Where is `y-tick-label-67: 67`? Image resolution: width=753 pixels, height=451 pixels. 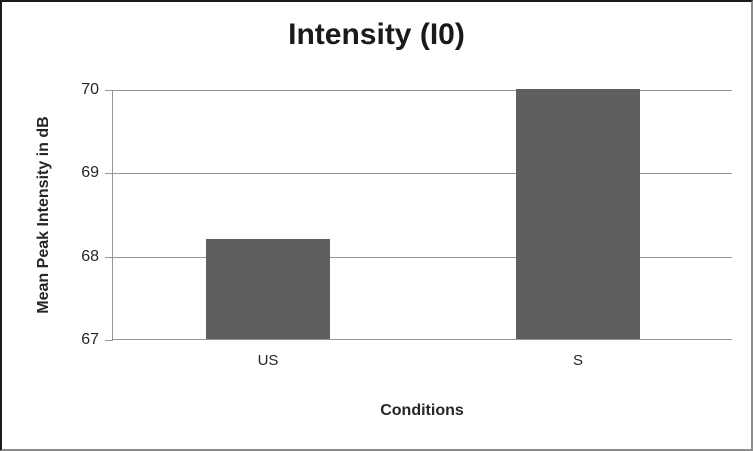
y-tick-label-67: 67 is located at coordinates (90, 339).